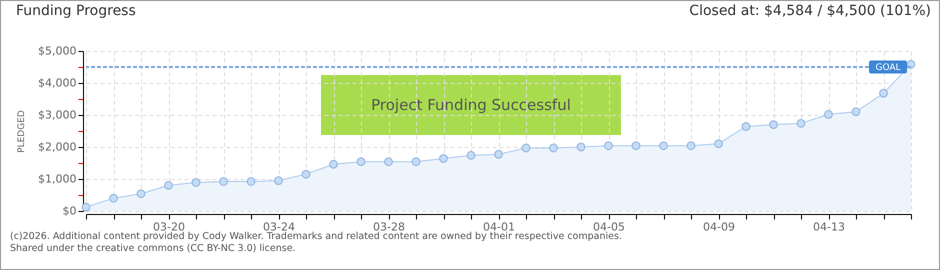 This screenshot has width=940, height=270. Describe the element at coordinates (719, 227) in the screenshot. I see `x-tick-label: 04-09` at that location.